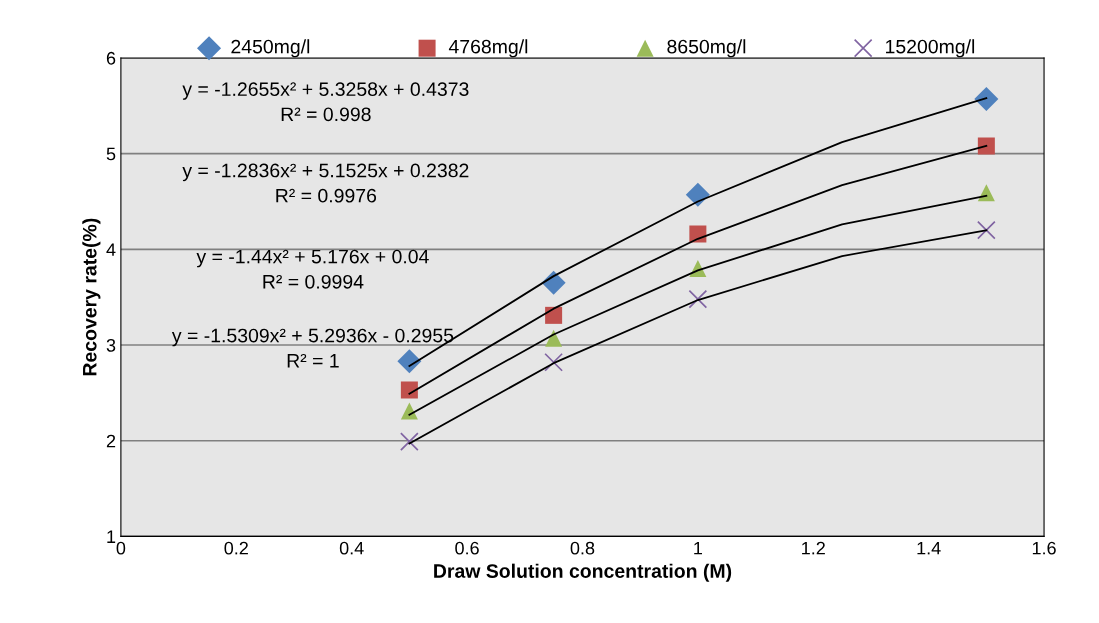 This screenshot has height=623, width=1099. Describe the element at coordinates (91, 297) in the screenshot. I see `y-axis-title: Recovery rate(%)` at that location.